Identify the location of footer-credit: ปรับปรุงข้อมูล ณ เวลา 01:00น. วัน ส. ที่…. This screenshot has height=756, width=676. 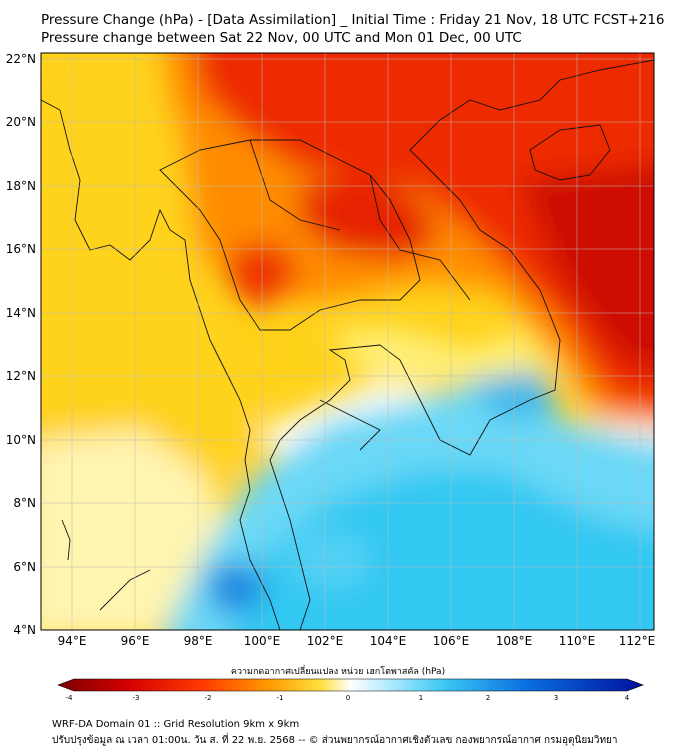
(335, 740).